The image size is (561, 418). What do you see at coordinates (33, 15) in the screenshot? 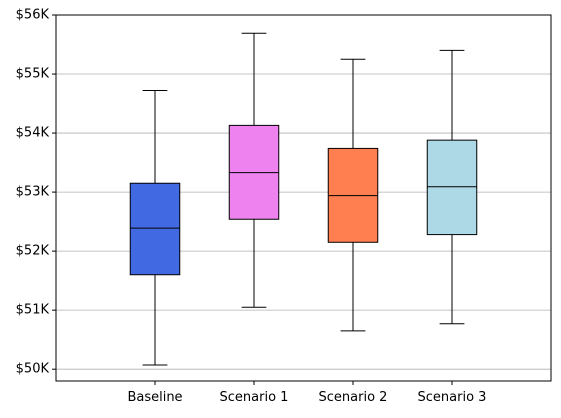
I see `y-tick-label-6: $56K` at bounding box center [33, 15].